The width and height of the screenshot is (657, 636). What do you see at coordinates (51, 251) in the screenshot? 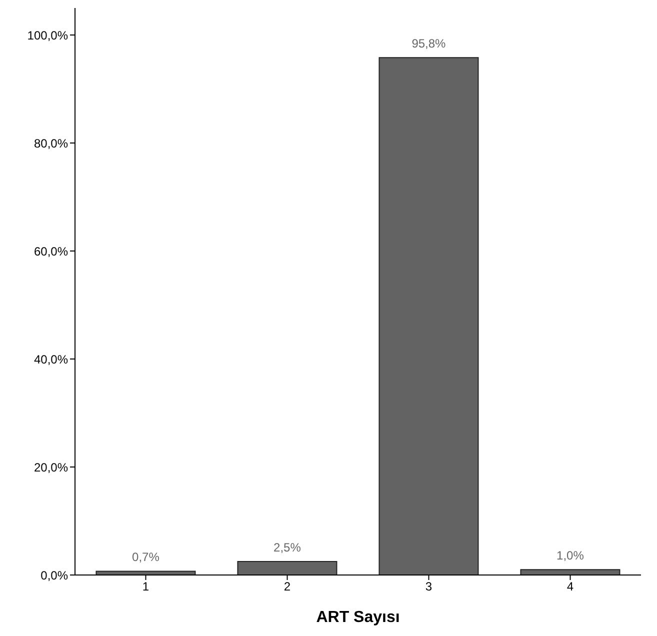
I see `y-tick-label: 60,0%` at bounding box center [51, 251].